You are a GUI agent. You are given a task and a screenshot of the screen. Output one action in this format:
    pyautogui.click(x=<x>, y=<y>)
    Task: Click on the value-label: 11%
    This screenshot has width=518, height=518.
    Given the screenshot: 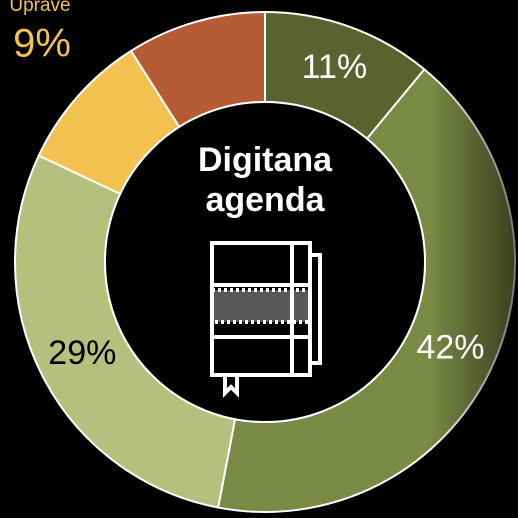 What is the action you would take?
    pyautogui.click(x=335, y=67)
    